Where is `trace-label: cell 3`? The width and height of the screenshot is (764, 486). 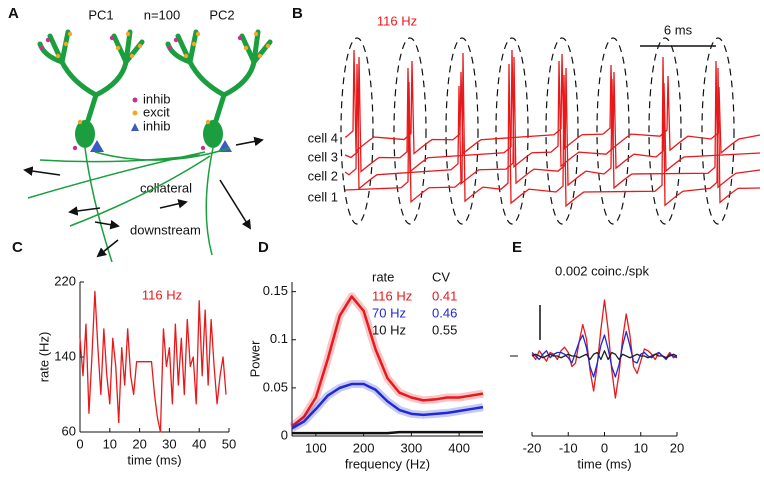 trace-label: cell 3 is located at coordinates (323, 156).